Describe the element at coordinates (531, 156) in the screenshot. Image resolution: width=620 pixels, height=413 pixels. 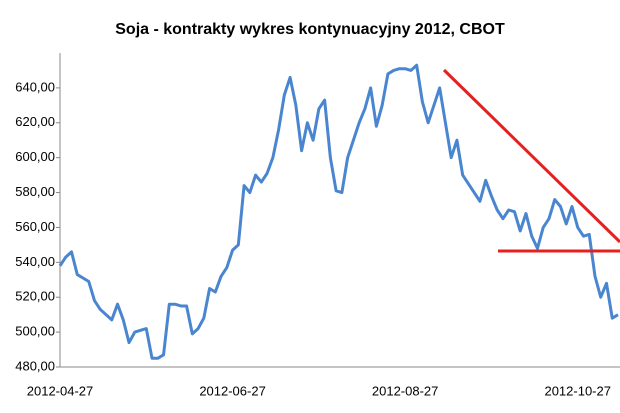
I see `trend-line` at that location.